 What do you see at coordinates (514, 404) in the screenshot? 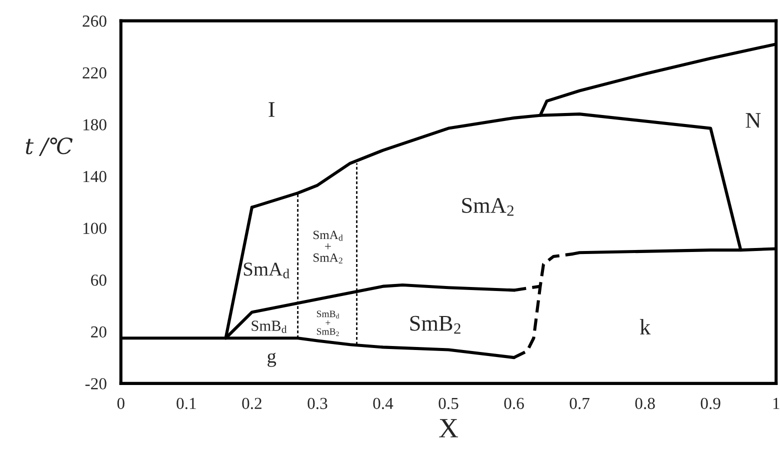
I see `x-tick-label: 0.6` at bounding box center [514, 404].